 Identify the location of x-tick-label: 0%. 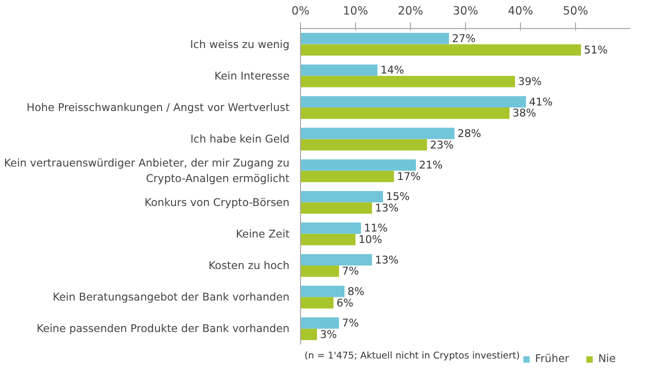
(301, 11).